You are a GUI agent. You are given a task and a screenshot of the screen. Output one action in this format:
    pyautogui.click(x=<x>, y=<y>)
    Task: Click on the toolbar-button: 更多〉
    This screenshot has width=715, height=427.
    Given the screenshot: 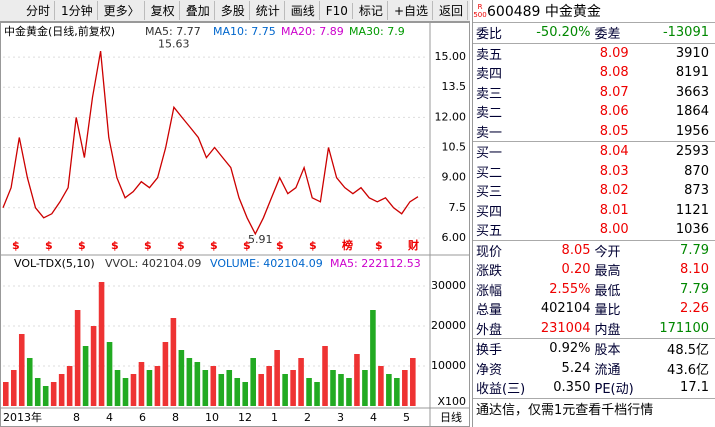 What is the action you would take?
    pyautogui.click(x=122, y=10)
    